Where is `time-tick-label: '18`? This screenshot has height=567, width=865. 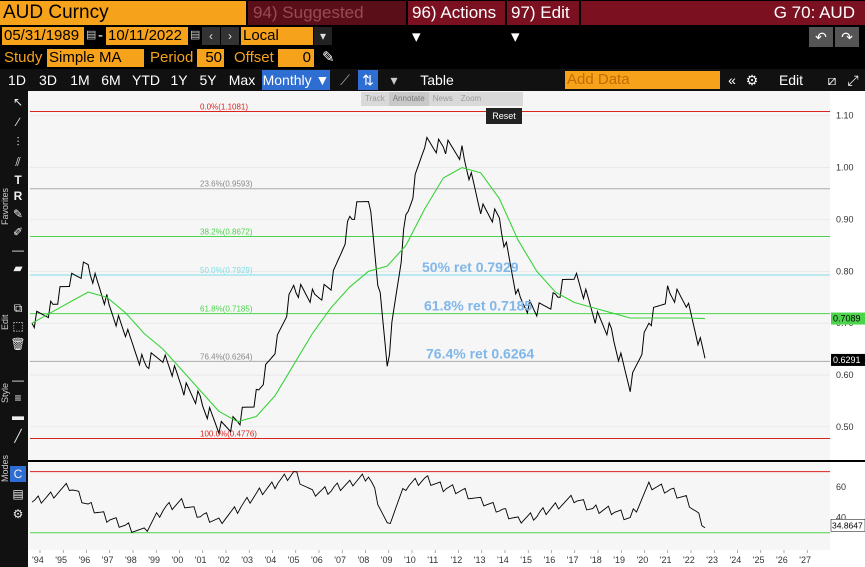
time-tick-label: '18 is located at coordinates (596, 560).